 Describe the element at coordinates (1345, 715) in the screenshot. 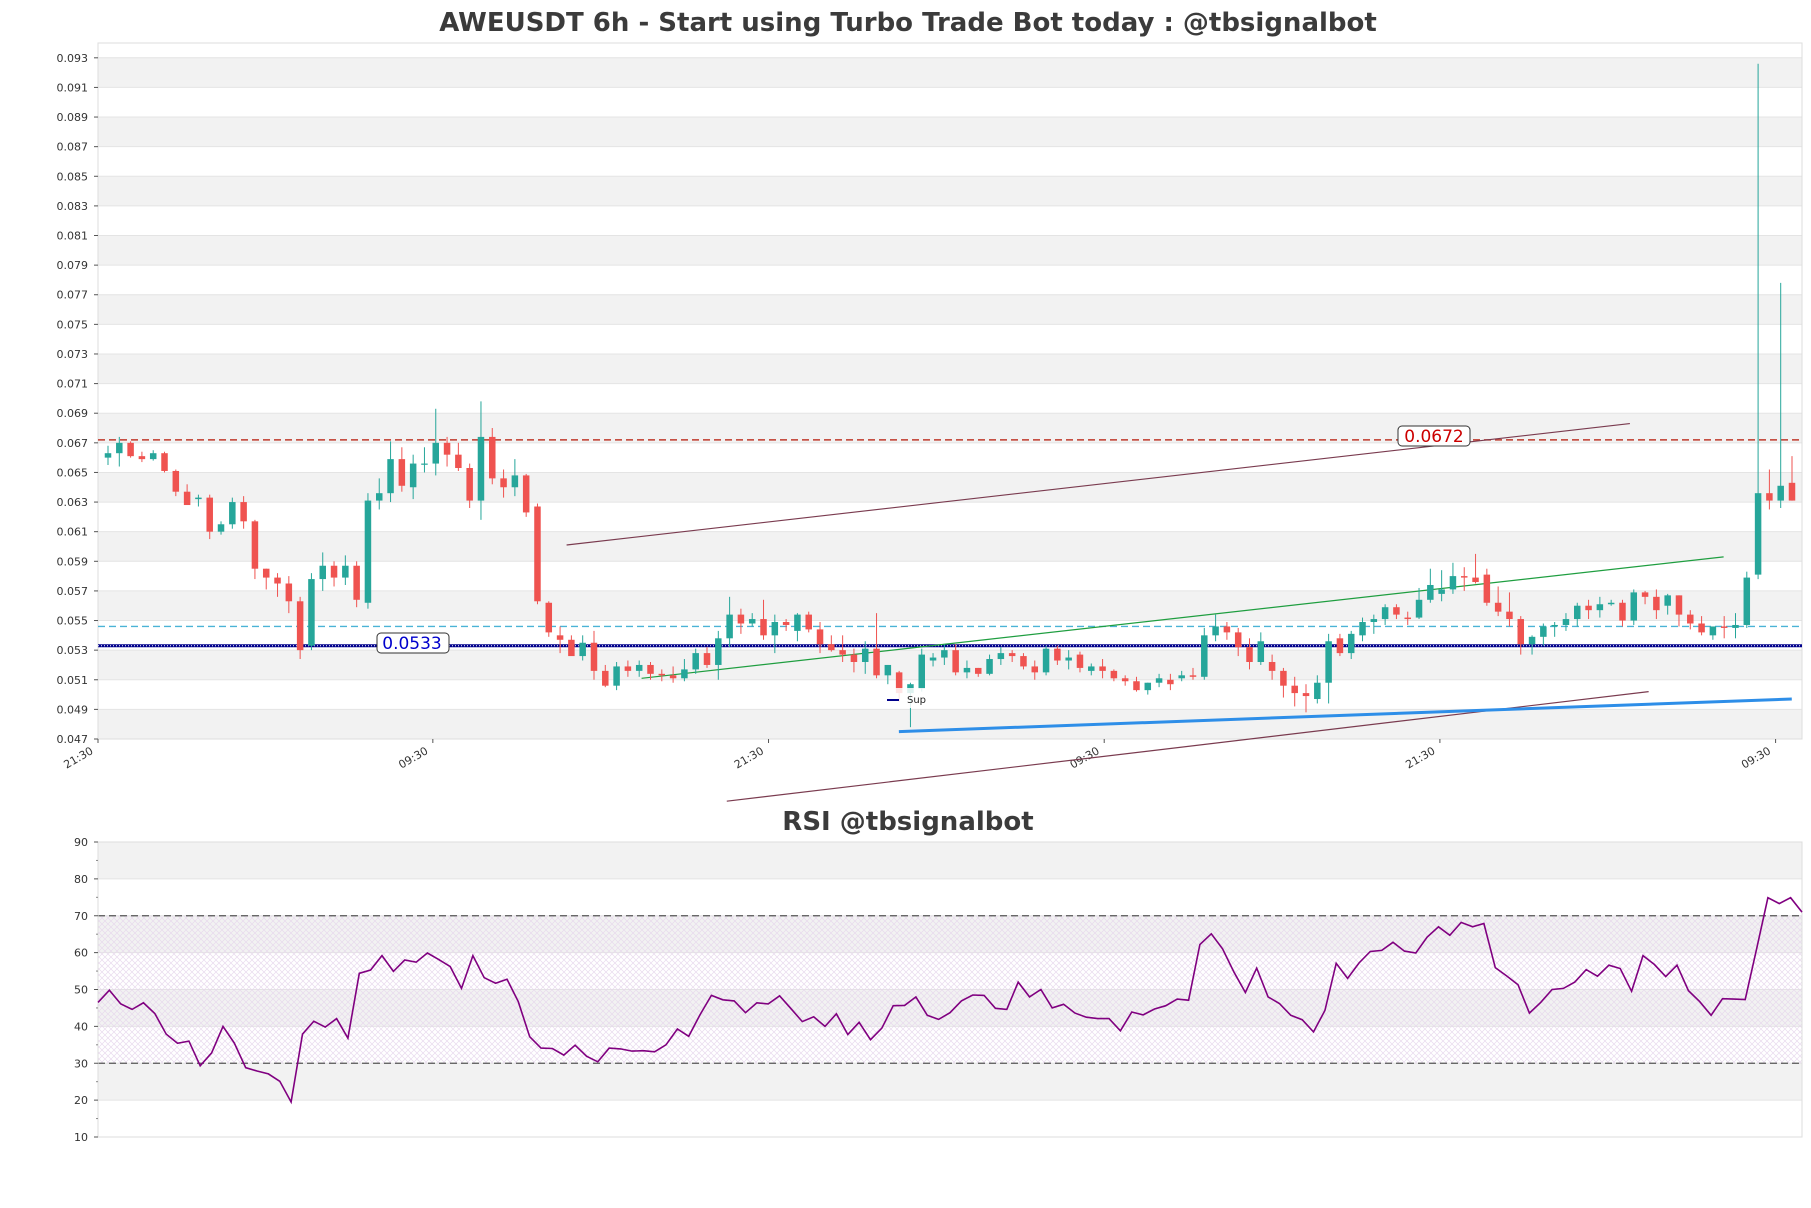

I see `trend-line` at that location.